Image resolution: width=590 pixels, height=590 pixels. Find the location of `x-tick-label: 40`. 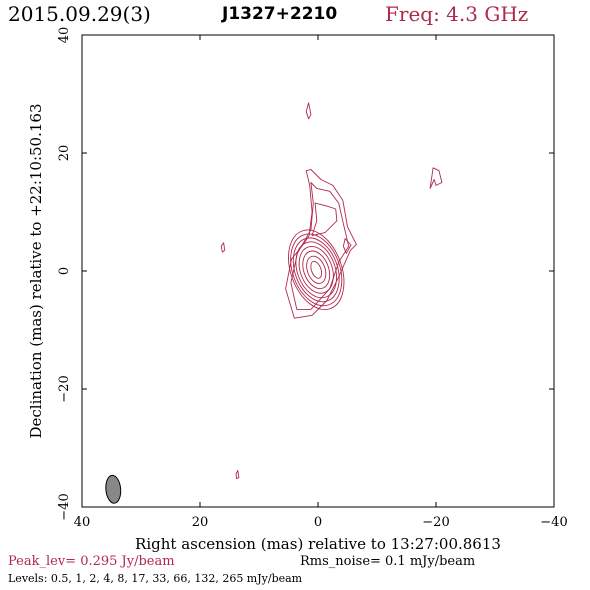

x-tick-label: 40 is located at coordinates (82, 522).